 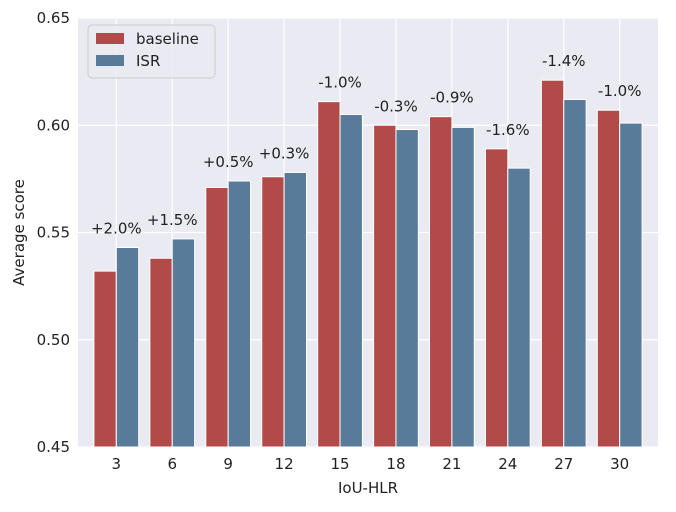 I want to click on legend: baseline ISR, so click(x=151, y=51).